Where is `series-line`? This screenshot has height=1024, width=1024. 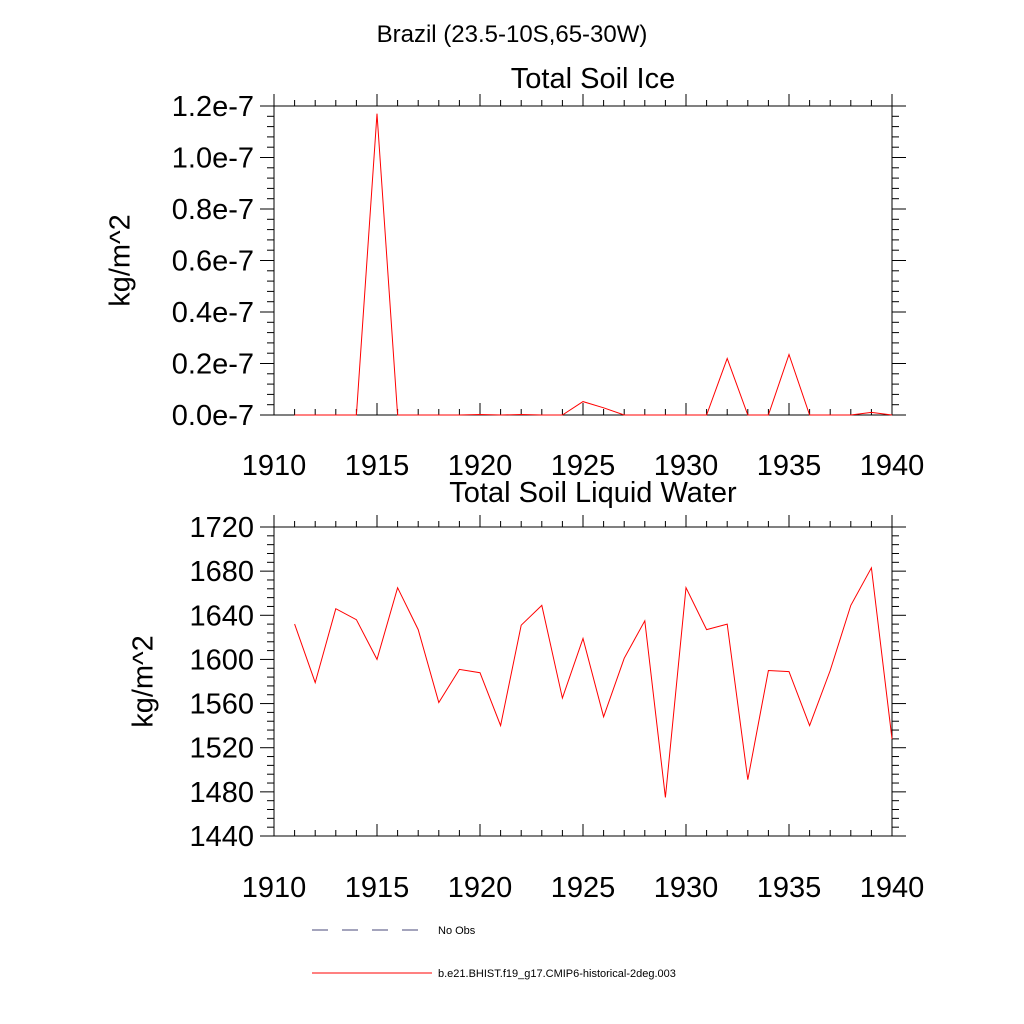 series-line is located at coordinates (593, 682).